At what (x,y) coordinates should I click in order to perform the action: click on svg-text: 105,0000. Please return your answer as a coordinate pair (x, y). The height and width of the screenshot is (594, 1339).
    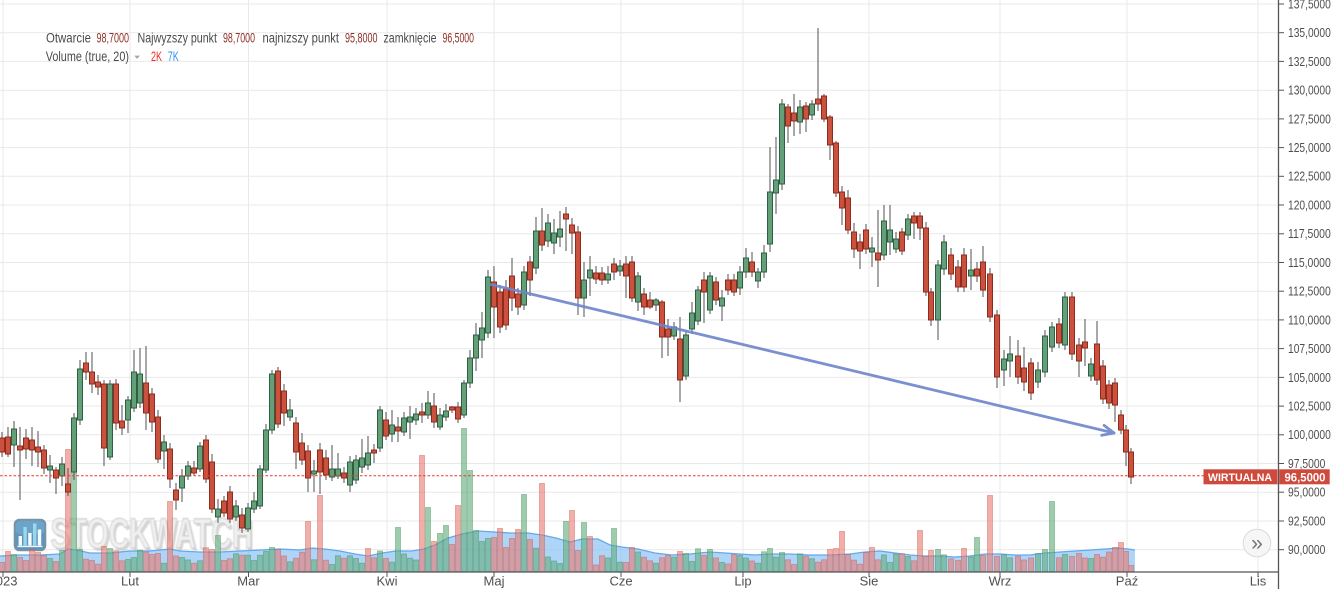
    Looking at the image, I should click on (1309, 378).